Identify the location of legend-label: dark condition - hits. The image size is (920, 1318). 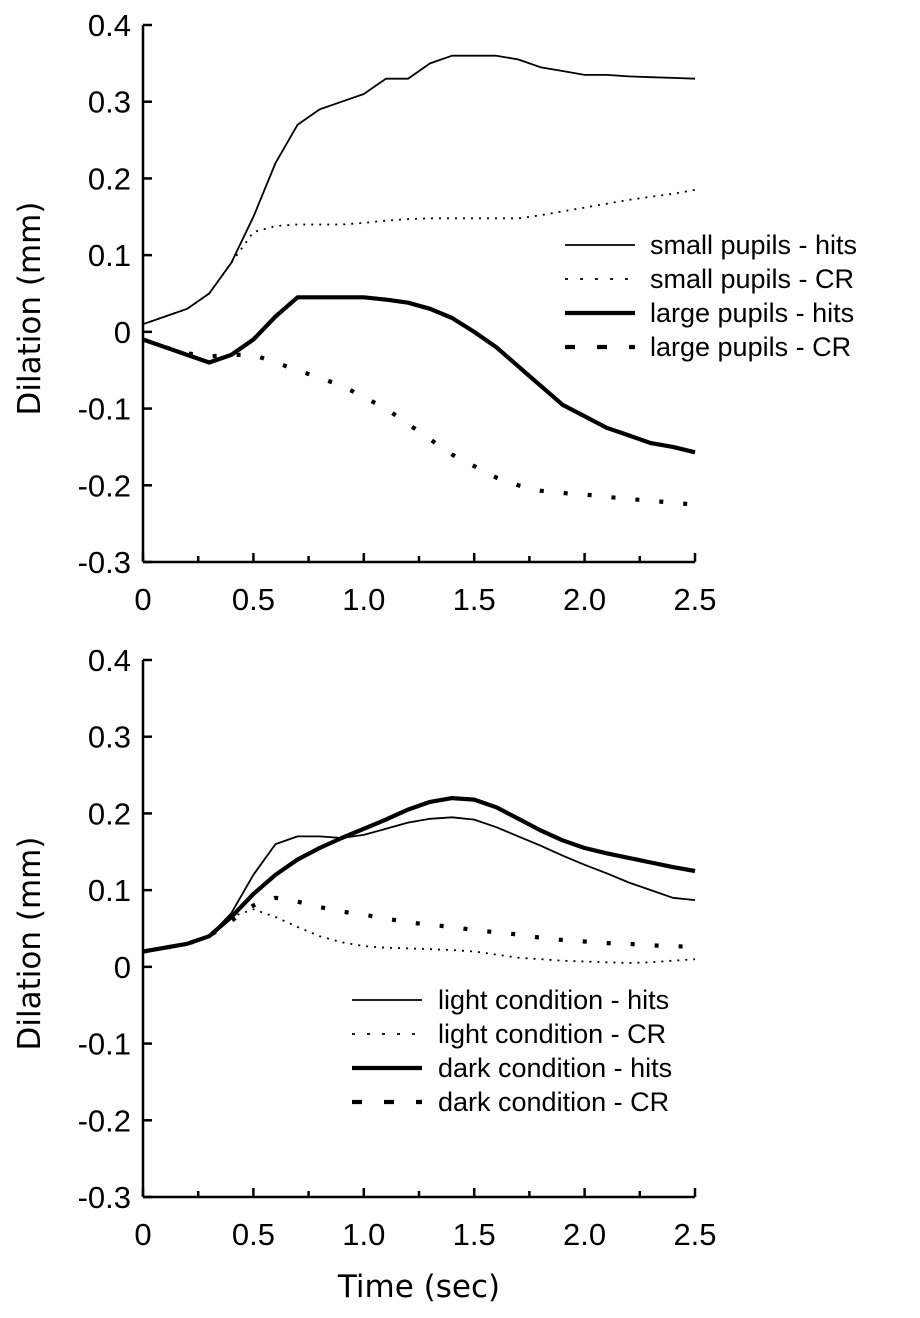
(555, 1068).